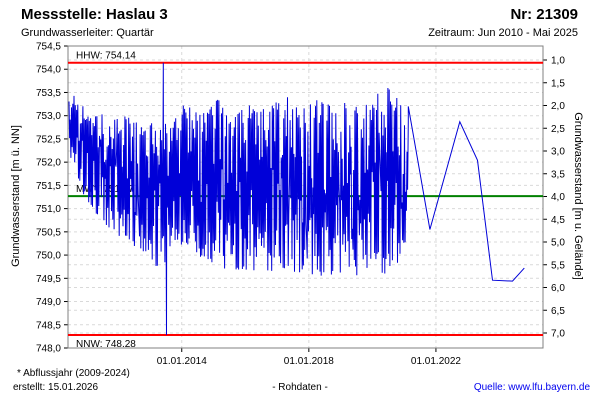  What do you see at coordinates (87, 33) in the screenshot?
I see `aquifer-label: Grundwasserleiter: Quartär` at bounding box center [87, 33].